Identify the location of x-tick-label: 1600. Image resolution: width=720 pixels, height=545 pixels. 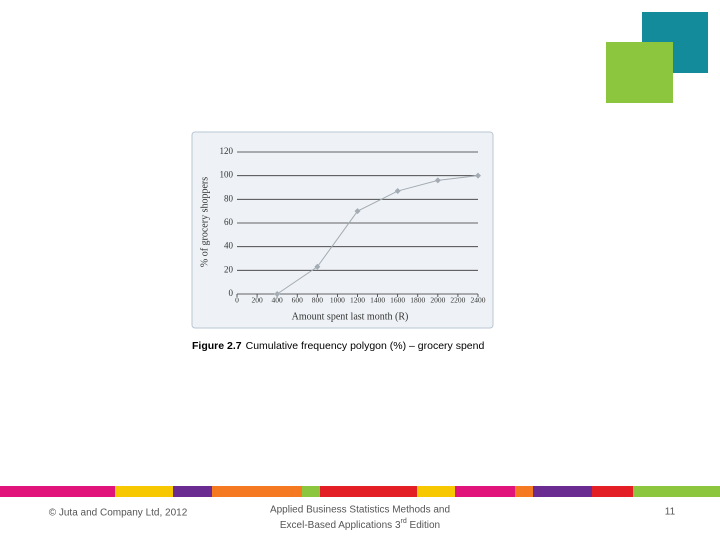
(397, 300).